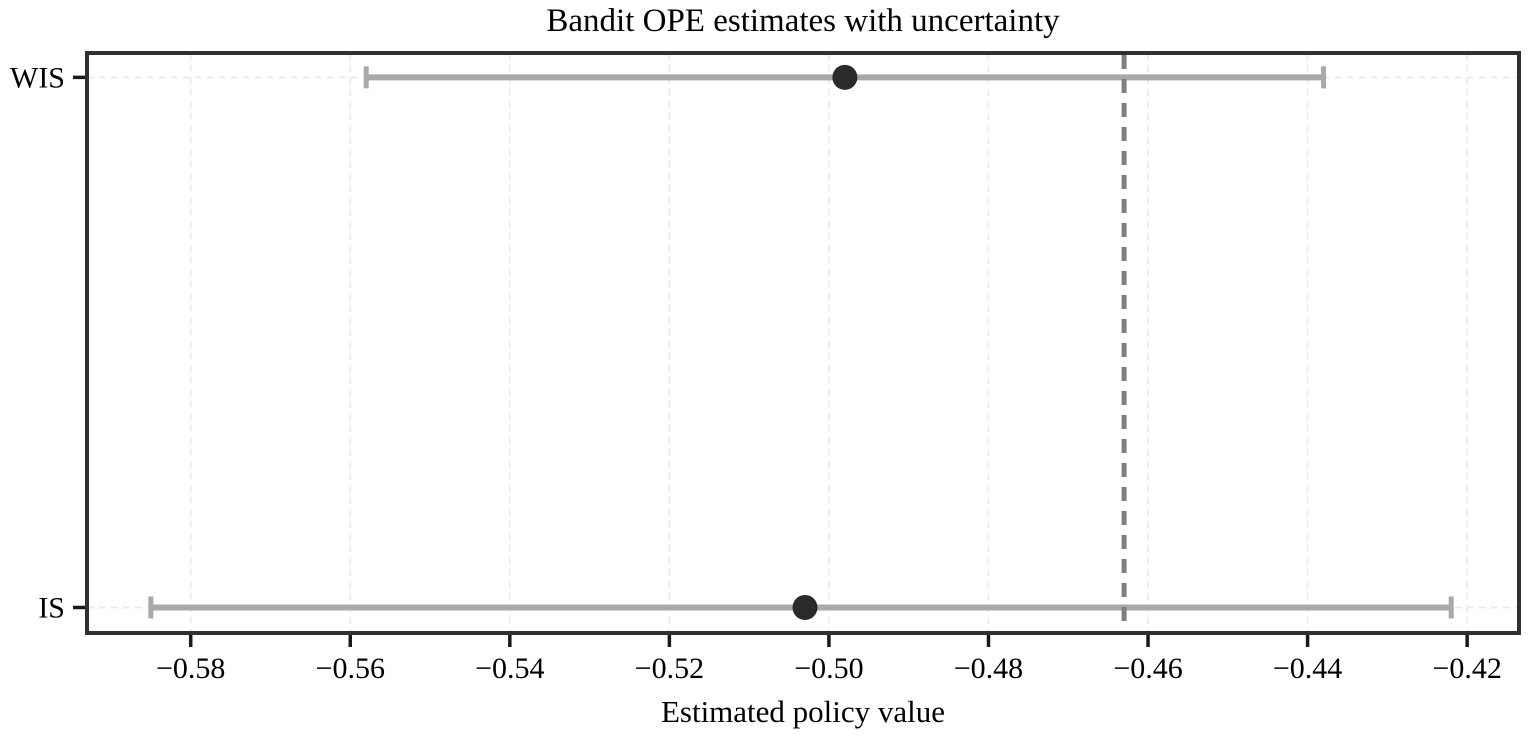 The image size is (1528, 737). Describe the element at coordinates (509, 668) in the screenshot. I see `x-tick-label: −0.54` at that location.